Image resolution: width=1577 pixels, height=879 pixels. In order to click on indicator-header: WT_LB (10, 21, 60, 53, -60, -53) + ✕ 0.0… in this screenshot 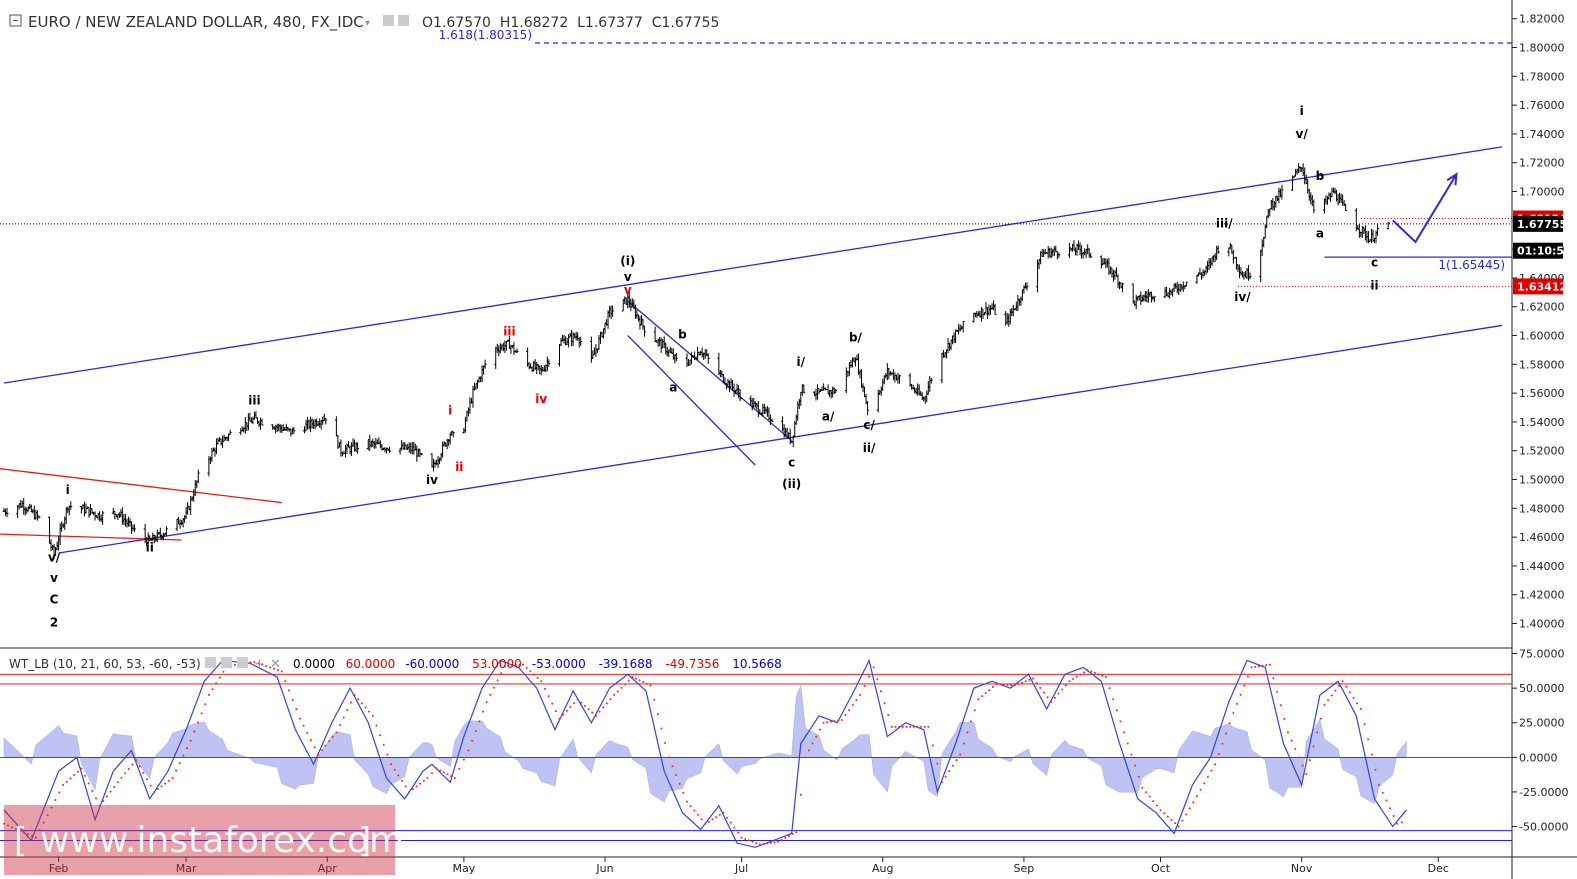, I will do `click(395, 664)`.